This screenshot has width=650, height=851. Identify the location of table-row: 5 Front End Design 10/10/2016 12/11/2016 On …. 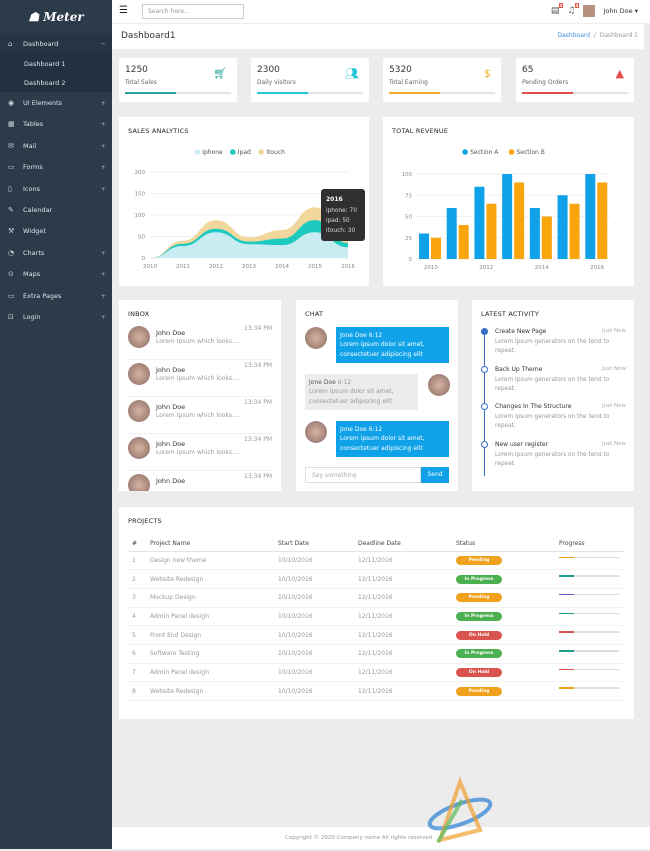
(376, 635).